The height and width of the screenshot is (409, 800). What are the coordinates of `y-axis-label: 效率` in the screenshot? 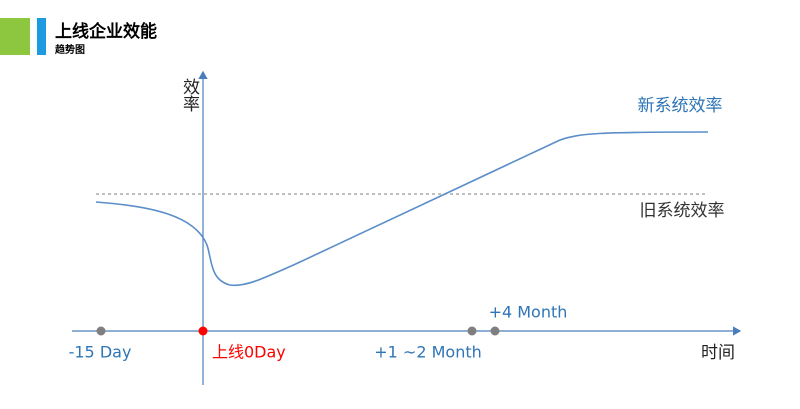 It's located at (189, 95).